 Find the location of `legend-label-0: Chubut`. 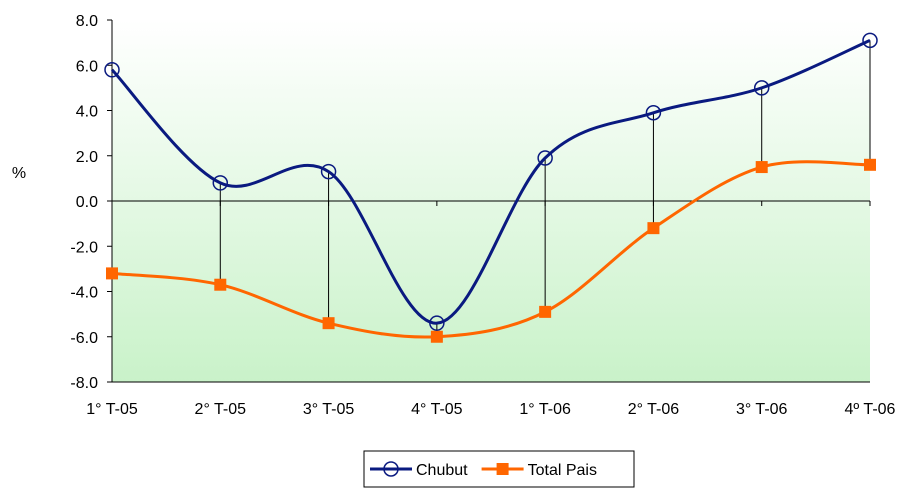

legend-label-0: Chubut is located at coordinates (442, 470).